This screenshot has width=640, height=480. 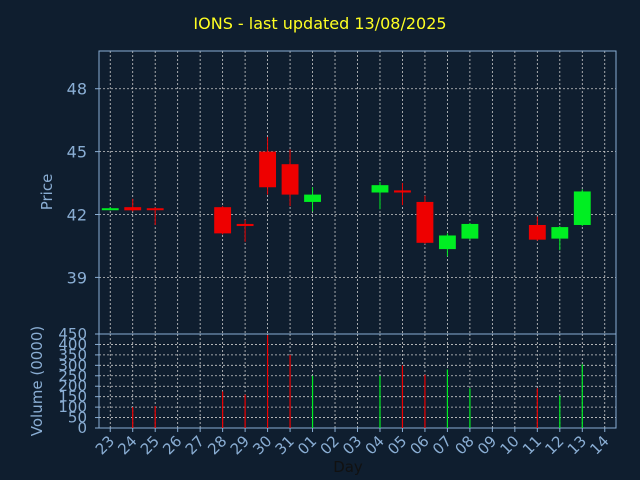 What do you see at coordinates (82, 428) in the screenshot?
I see `volume-tick-label: 0` at bounding box center [82, 428].